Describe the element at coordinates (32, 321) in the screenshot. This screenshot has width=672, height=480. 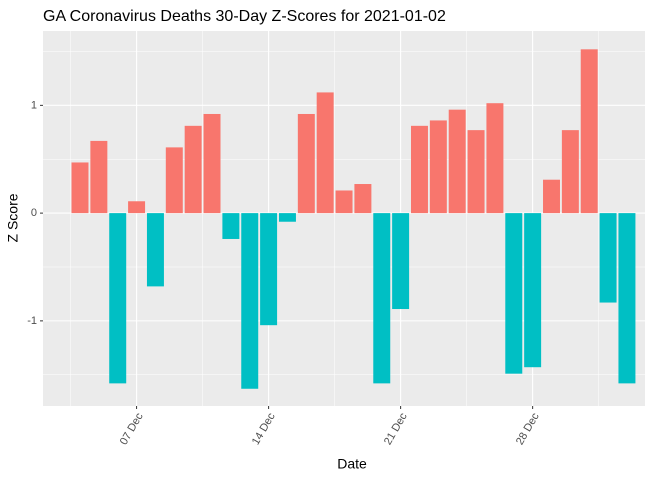
I see `y-tick-label: -1` at that location.